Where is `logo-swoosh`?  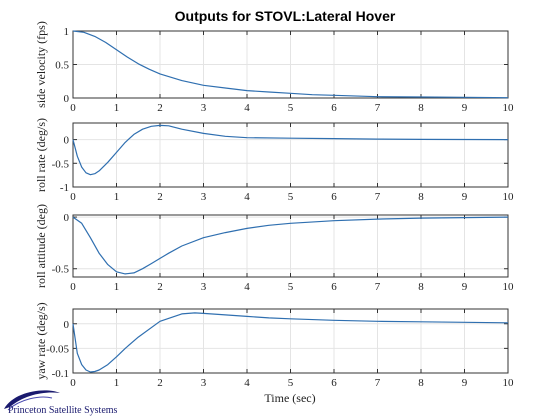 logo-swoosh is located at coordinates (32, 399).